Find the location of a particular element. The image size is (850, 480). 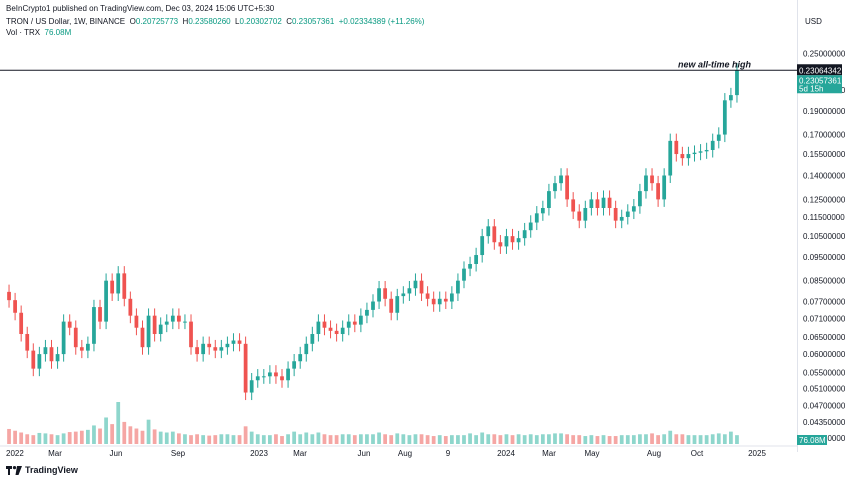

open-value: 0.20725773 is located at coordinates (157, 21).